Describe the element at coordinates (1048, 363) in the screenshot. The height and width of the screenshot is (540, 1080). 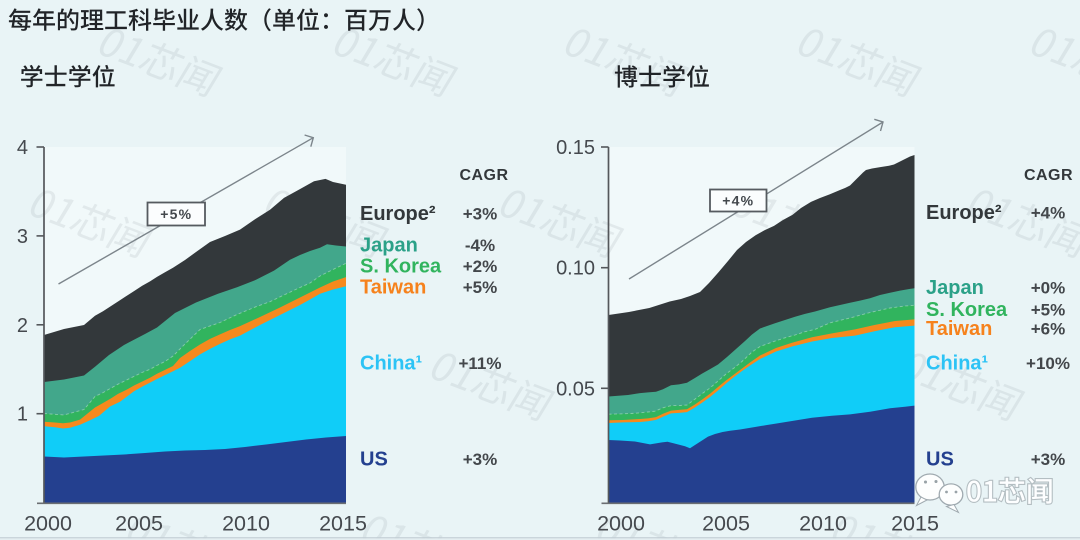
I see `svg-text: +10%` at that location.